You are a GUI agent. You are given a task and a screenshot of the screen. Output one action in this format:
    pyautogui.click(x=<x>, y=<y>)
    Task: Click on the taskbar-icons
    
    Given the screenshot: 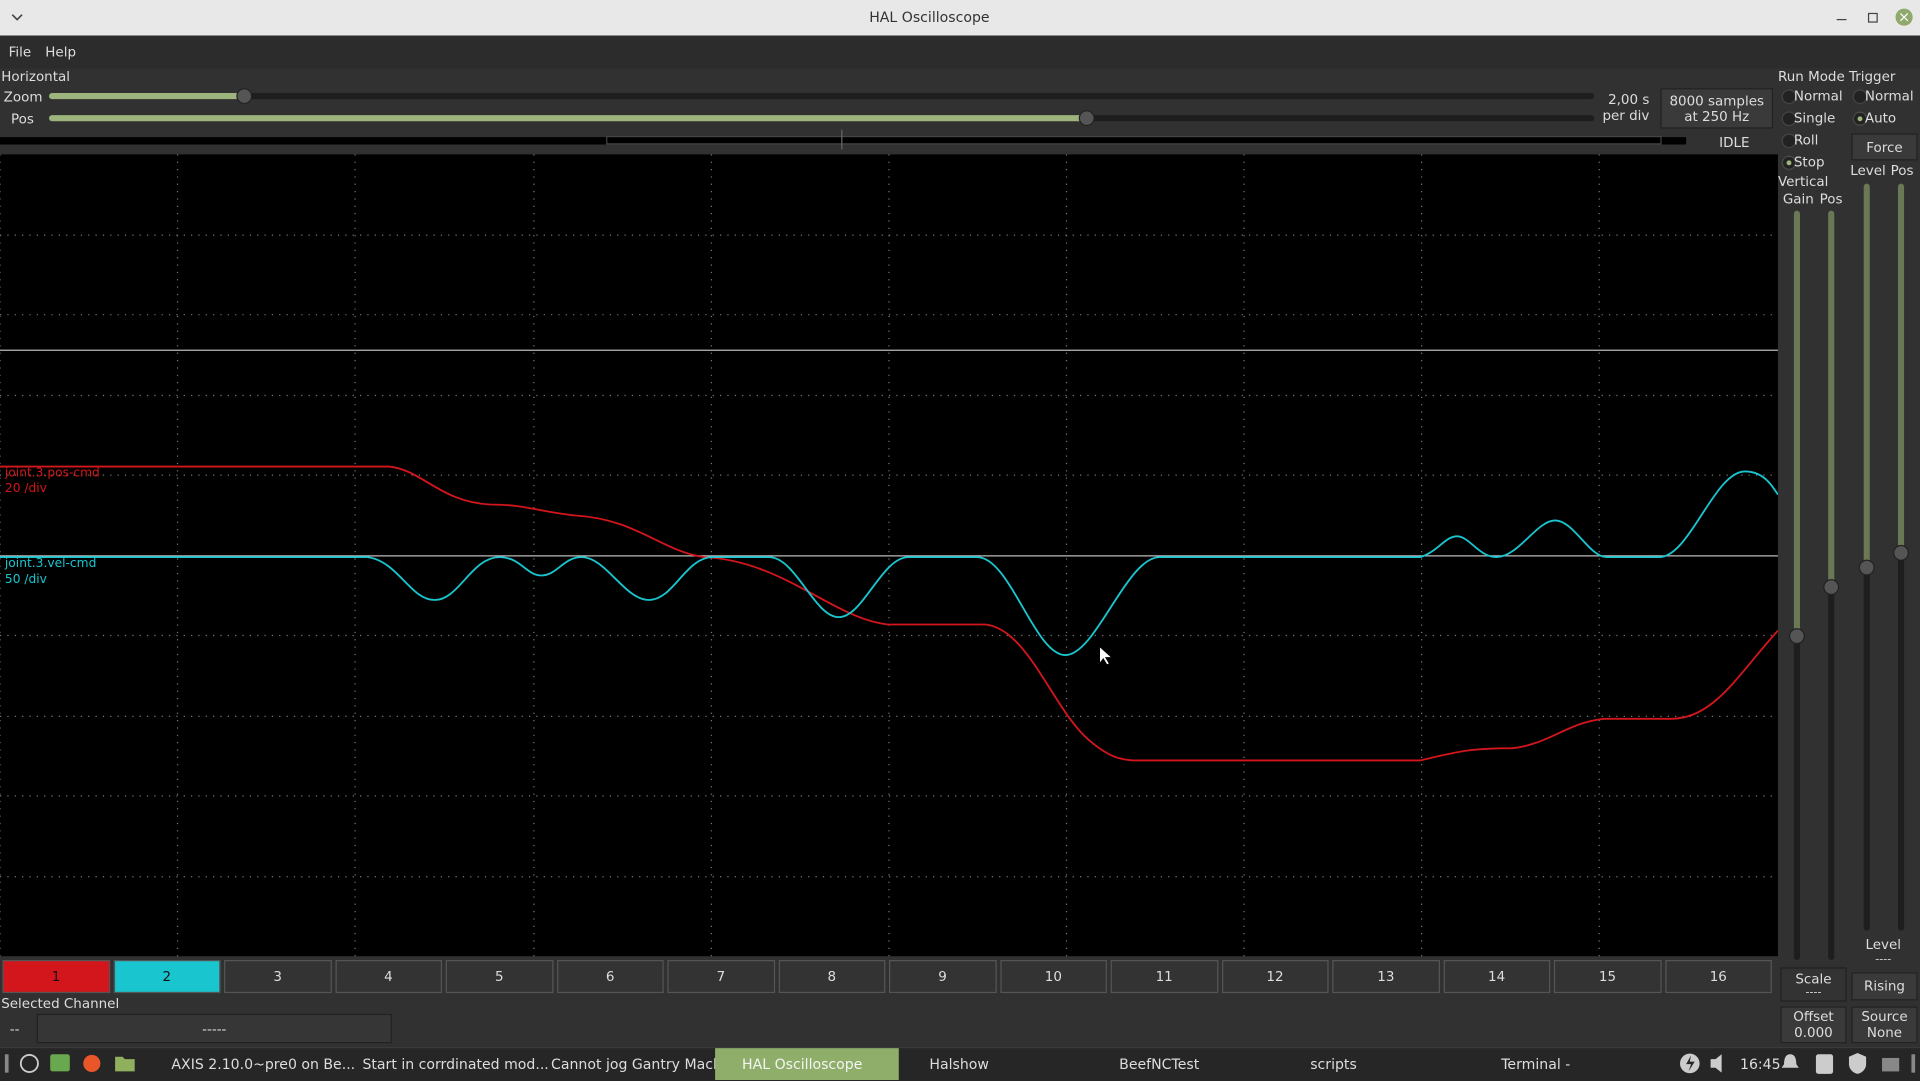 What is the action you would take?
    pyautogui.click(x=960, y=1063)
    